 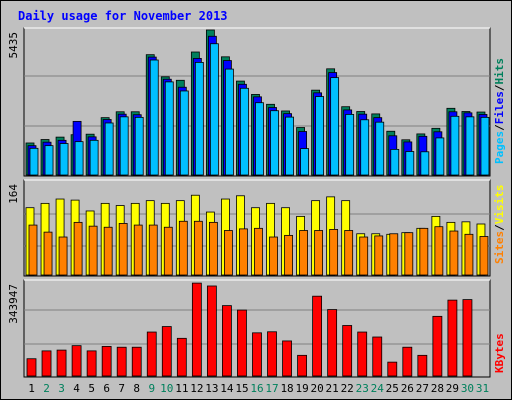 I want to click on legend-files: Files, so click(x=499, y=107).